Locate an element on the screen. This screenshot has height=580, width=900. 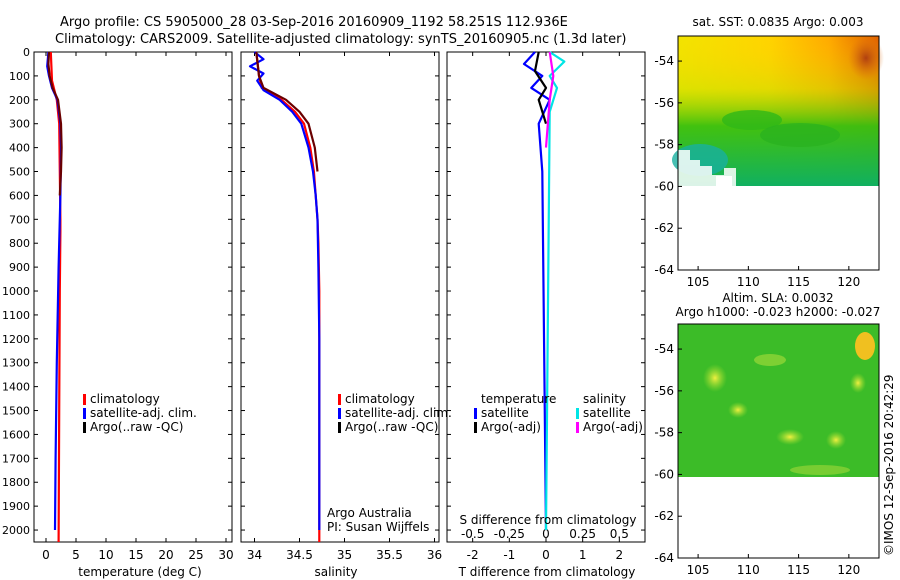
difference-top-x-axis: -0.5 -0.25 0 0.25 0.5 is located at coordinates (545, 534).